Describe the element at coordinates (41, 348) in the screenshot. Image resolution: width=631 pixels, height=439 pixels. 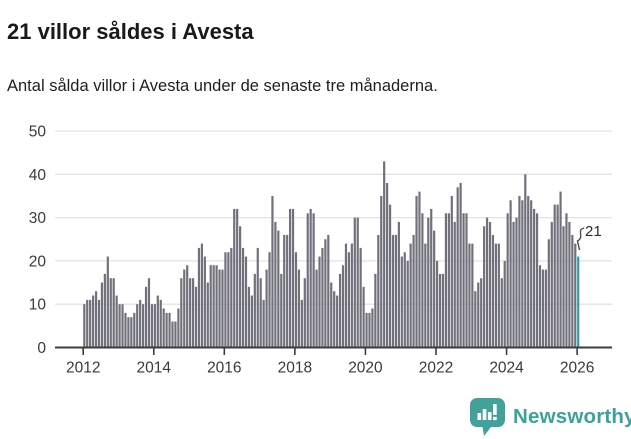
I see `y-tick-label: 0` at that location.